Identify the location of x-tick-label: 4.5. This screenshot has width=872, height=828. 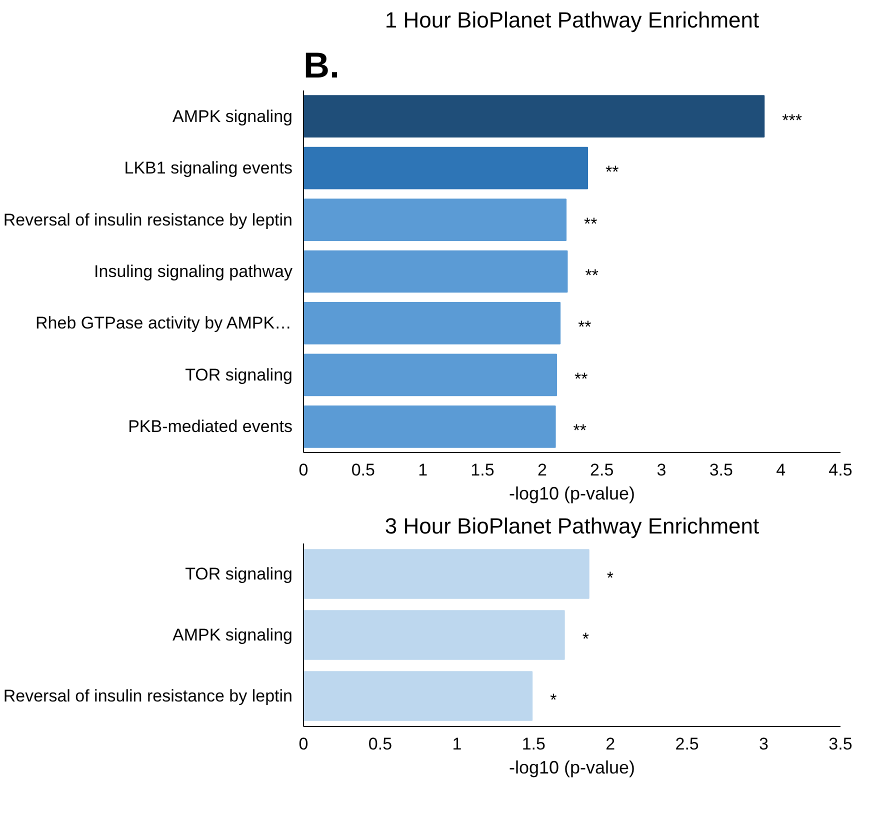
(840, 470).